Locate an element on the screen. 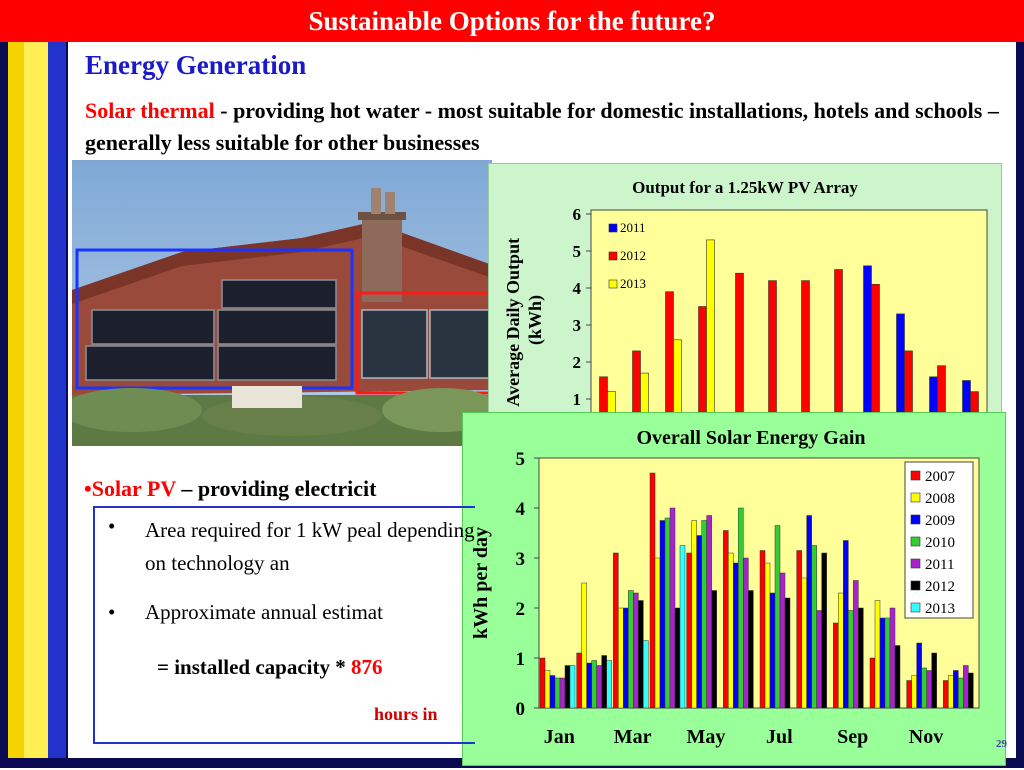 This screenshot has height=770, width=1024. slide-title: Sustainable Options for the future? is located at coordinates (512, 21).